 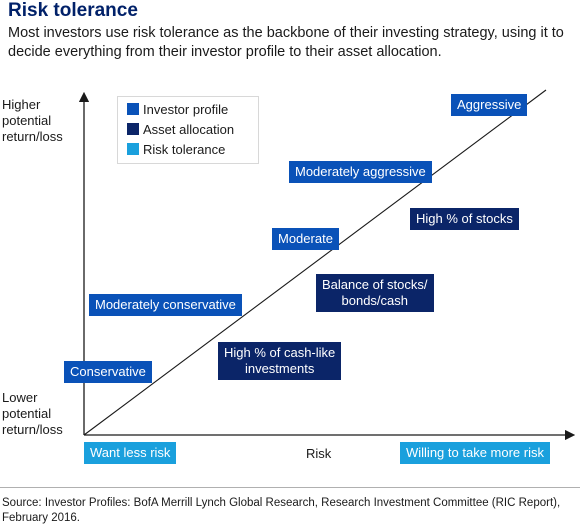 What do you see at coordinates (290, 487) in the screenshot?
I see `divider` at bounding box center [290, 487].